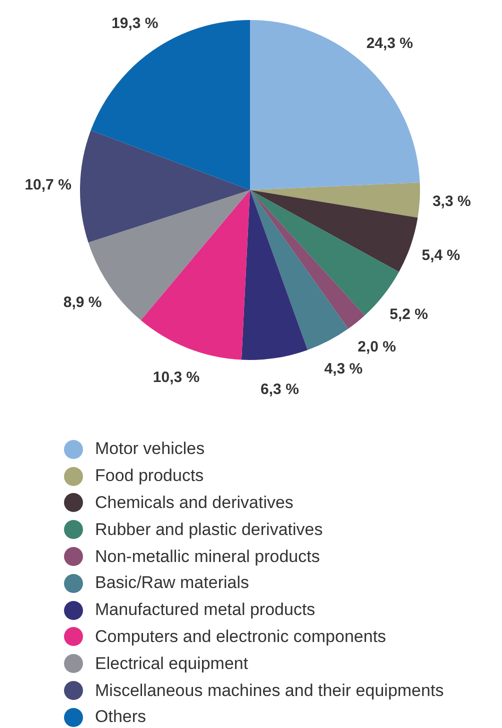  I want to click on data-label: 19,3 %, so click(135, 23).